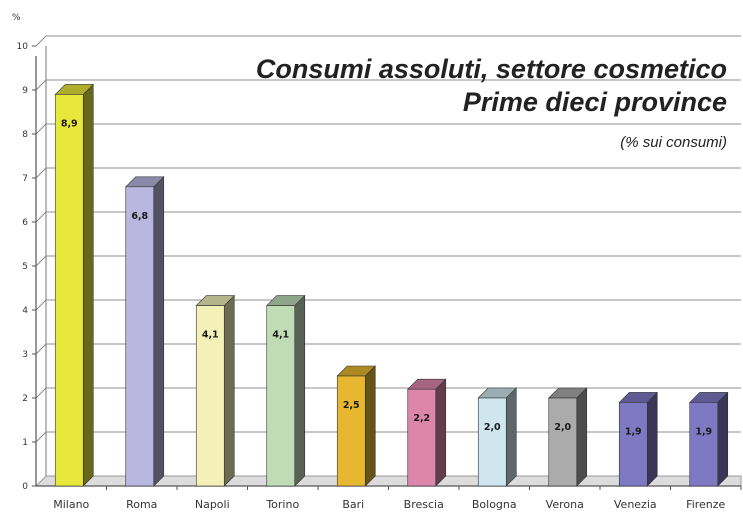  I want to click on y-tick-label: 1, so click(25, 443).